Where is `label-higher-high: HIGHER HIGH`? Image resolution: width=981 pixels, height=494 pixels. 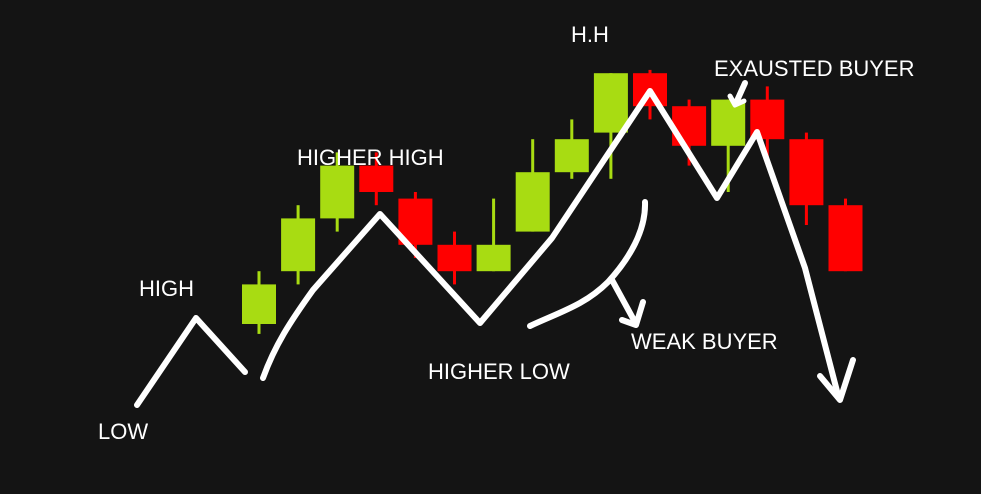
label-higher-high: HIGHER HIGH is located at coordinates (370, 157).